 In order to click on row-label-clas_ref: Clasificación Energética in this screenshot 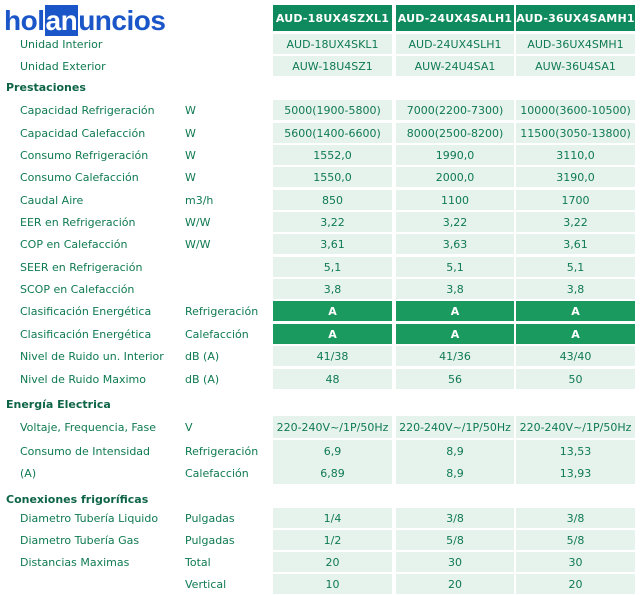, I will do `click(86, 311)`.